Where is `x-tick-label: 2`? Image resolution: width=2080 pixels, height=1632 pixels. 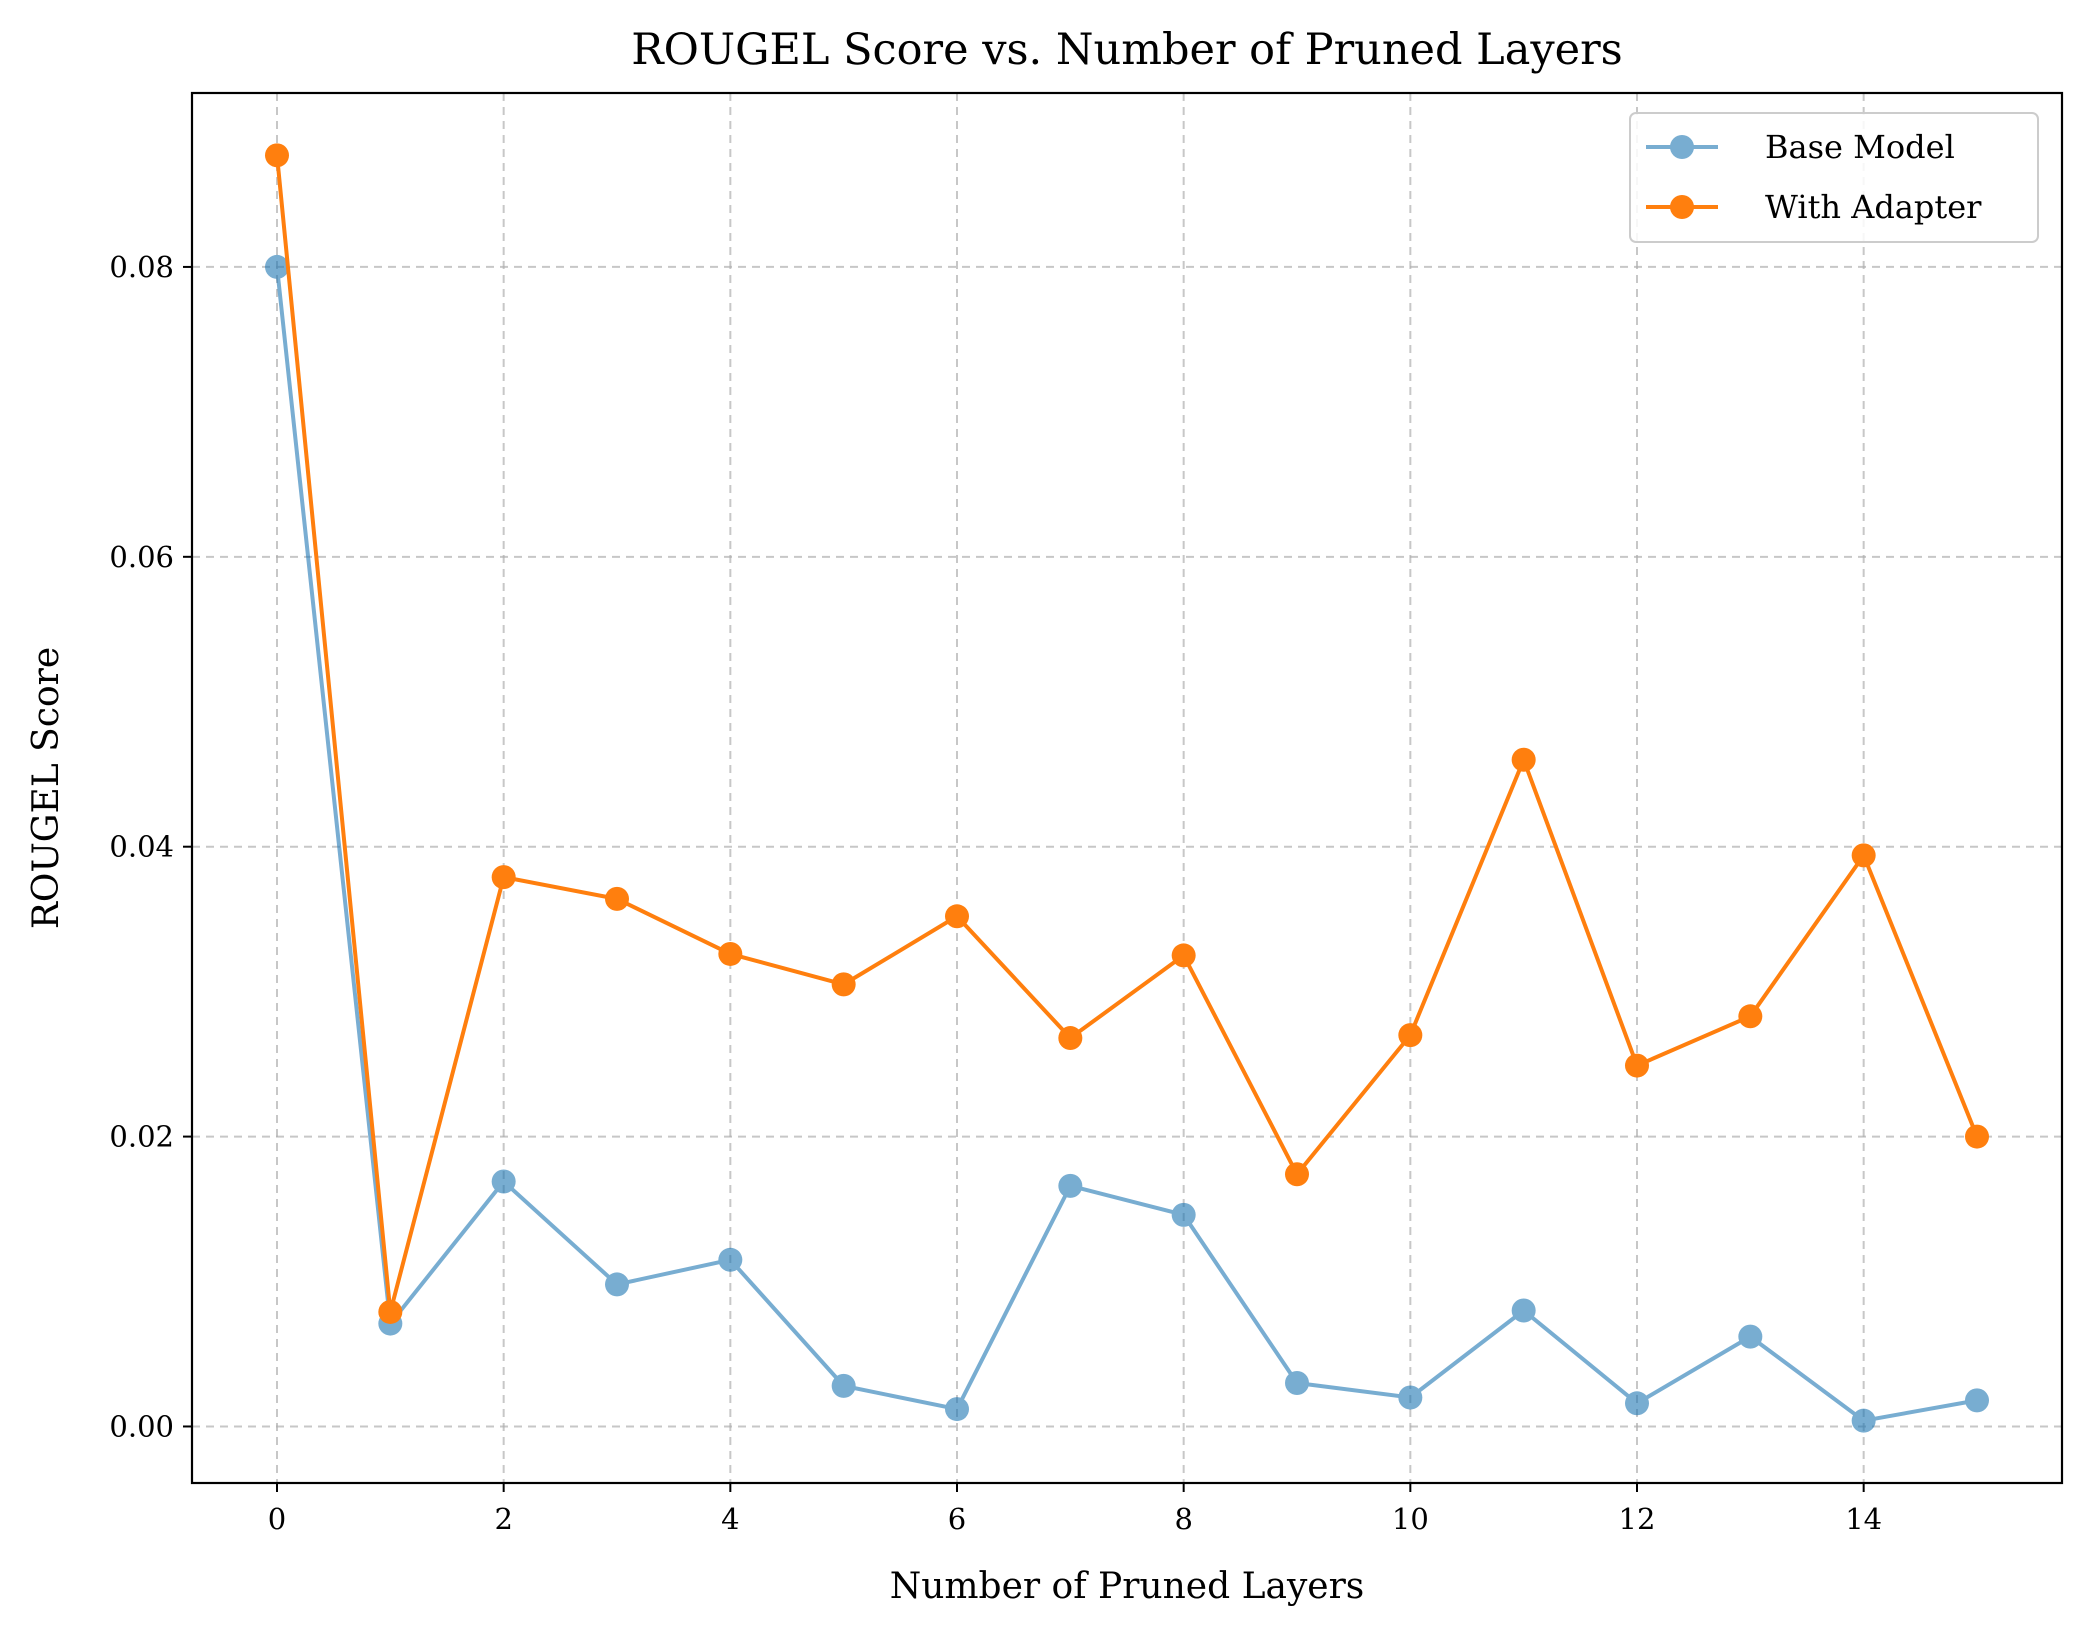 x-tick-label: 2 is located at coordinates (503, 1519).